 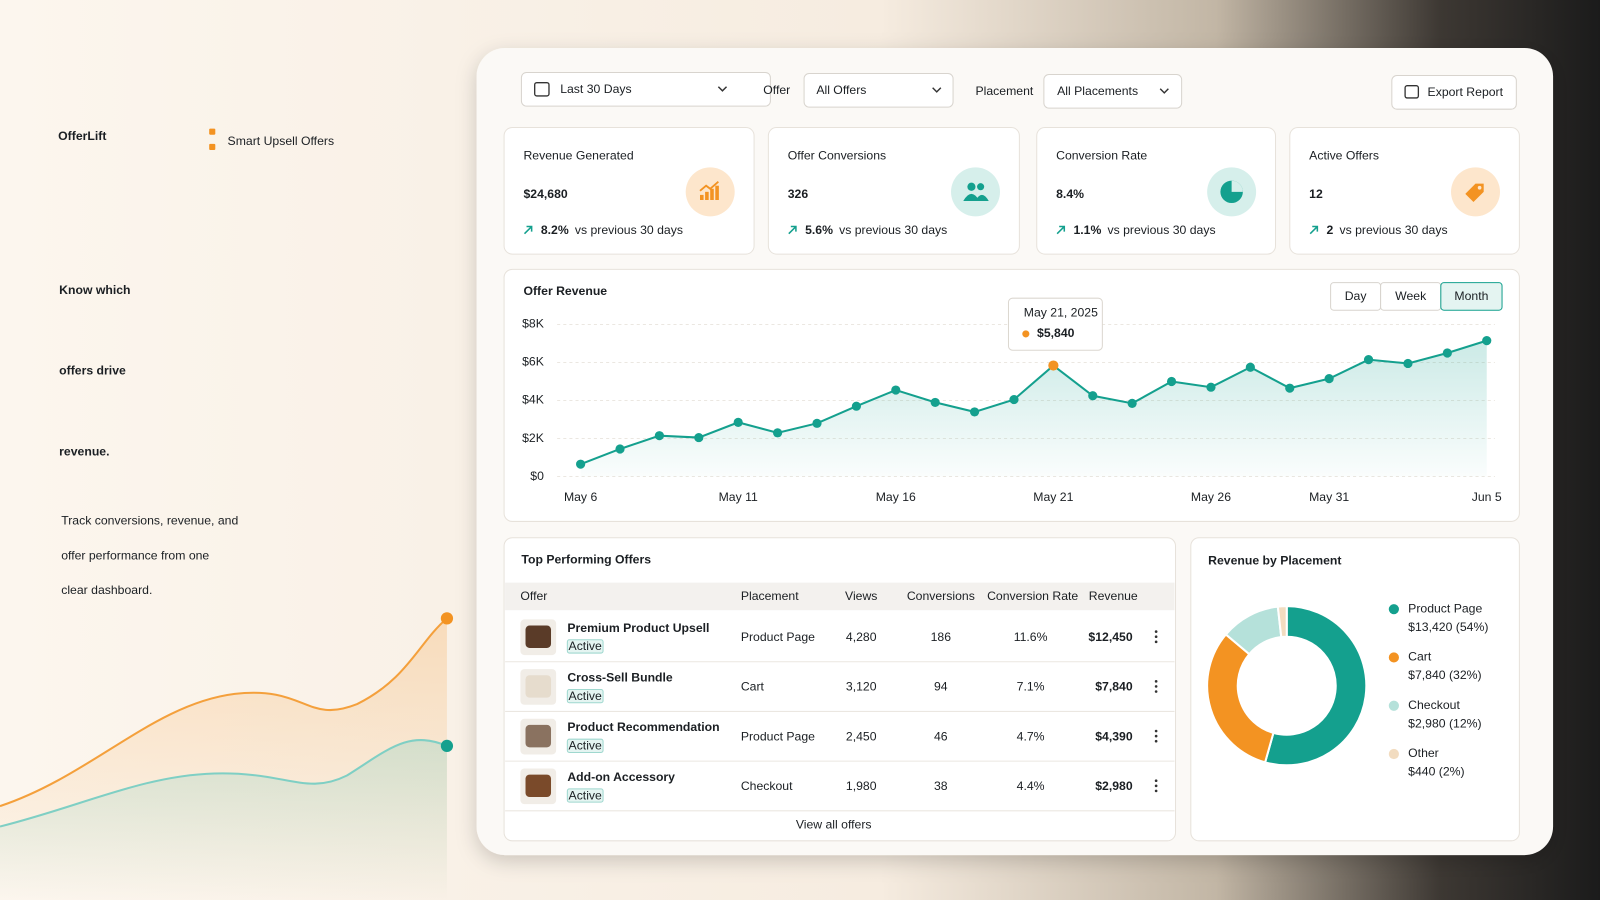 What do you see at coordinates (224, 783) in the screenshot?
I see `decor-line` at bounding box center [224, 783].